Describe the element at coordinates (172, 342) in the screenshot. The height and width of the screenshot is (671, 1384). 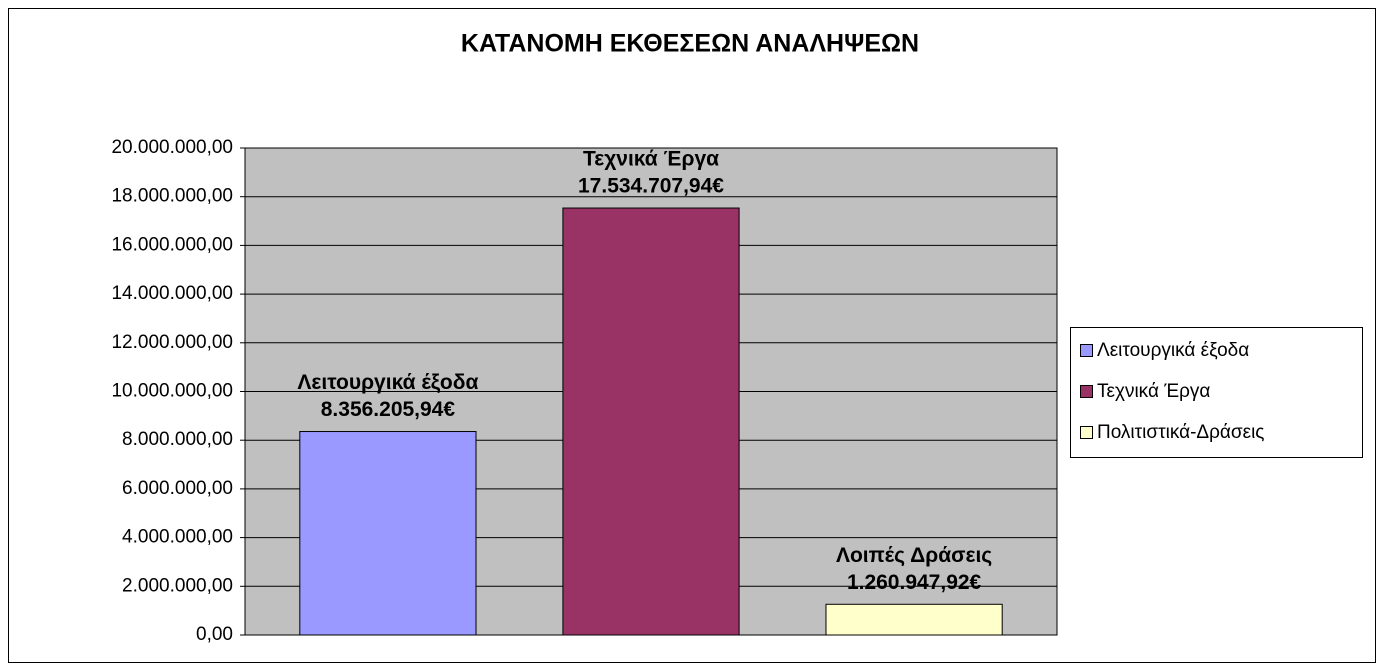
I see `y-tick-label: 12.000.000,00` at that location.